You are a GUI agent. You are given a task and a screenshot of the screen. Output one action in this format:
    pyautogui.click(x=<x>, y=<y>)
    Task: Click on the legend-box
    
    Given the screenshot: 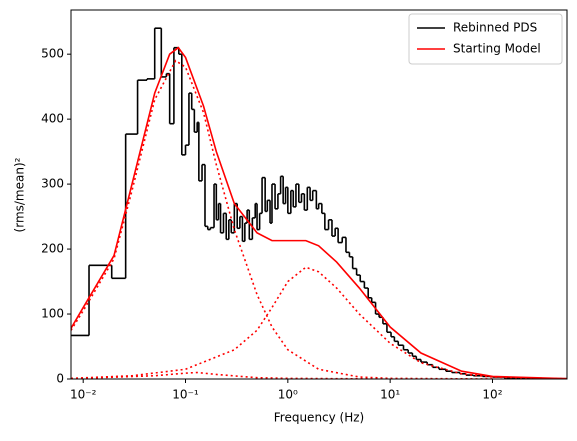 What is the action you would take?
    pyautogui.click(x=485, y=39)
    